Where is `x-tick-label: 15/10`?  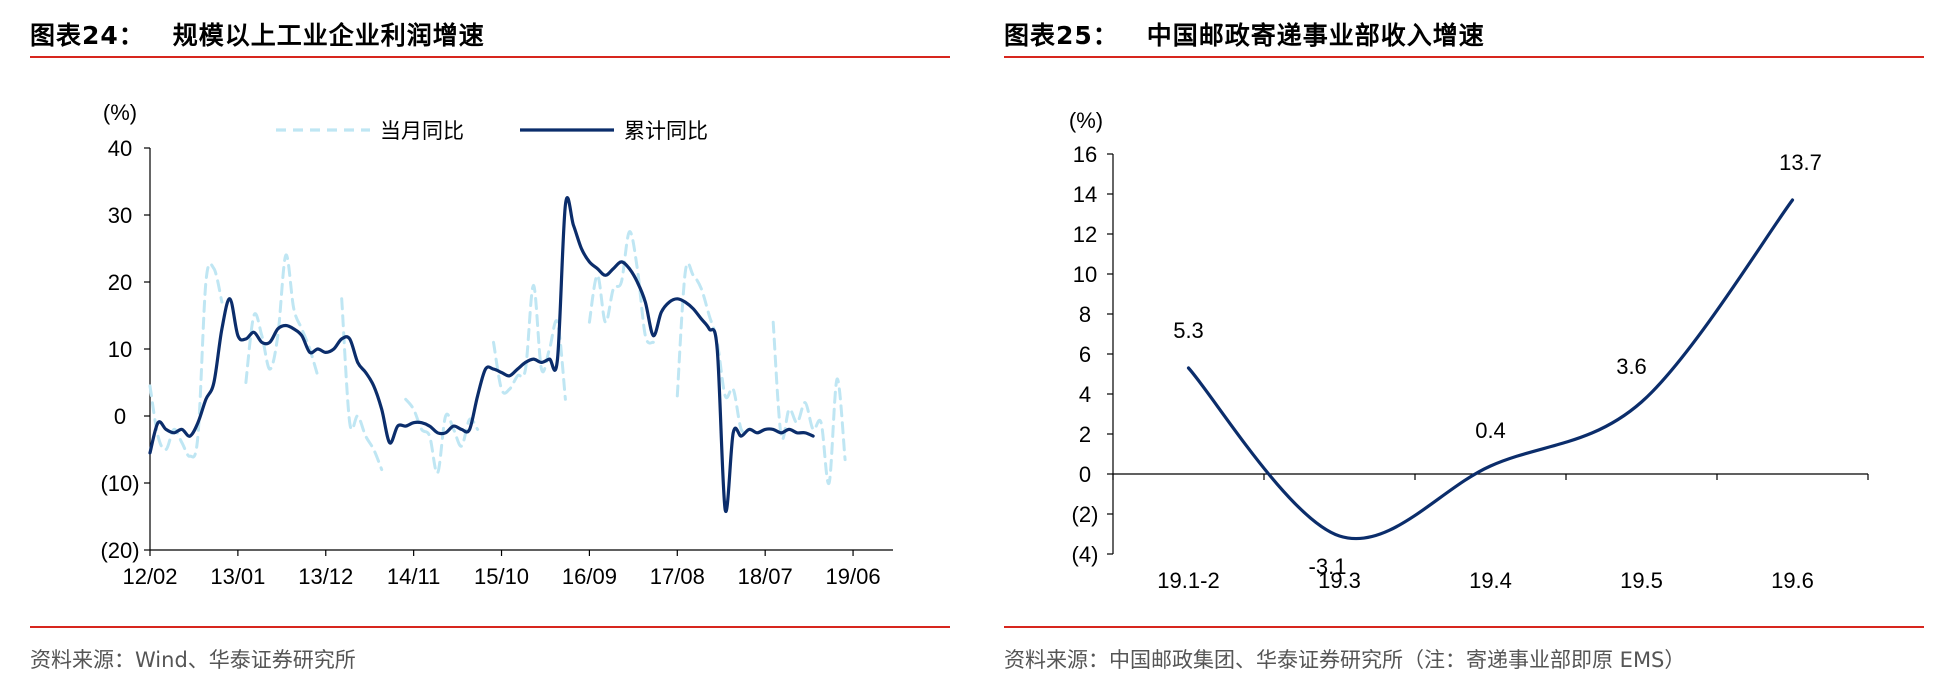 x-tick-label: 15/10 is located at coordinates (501, 576).